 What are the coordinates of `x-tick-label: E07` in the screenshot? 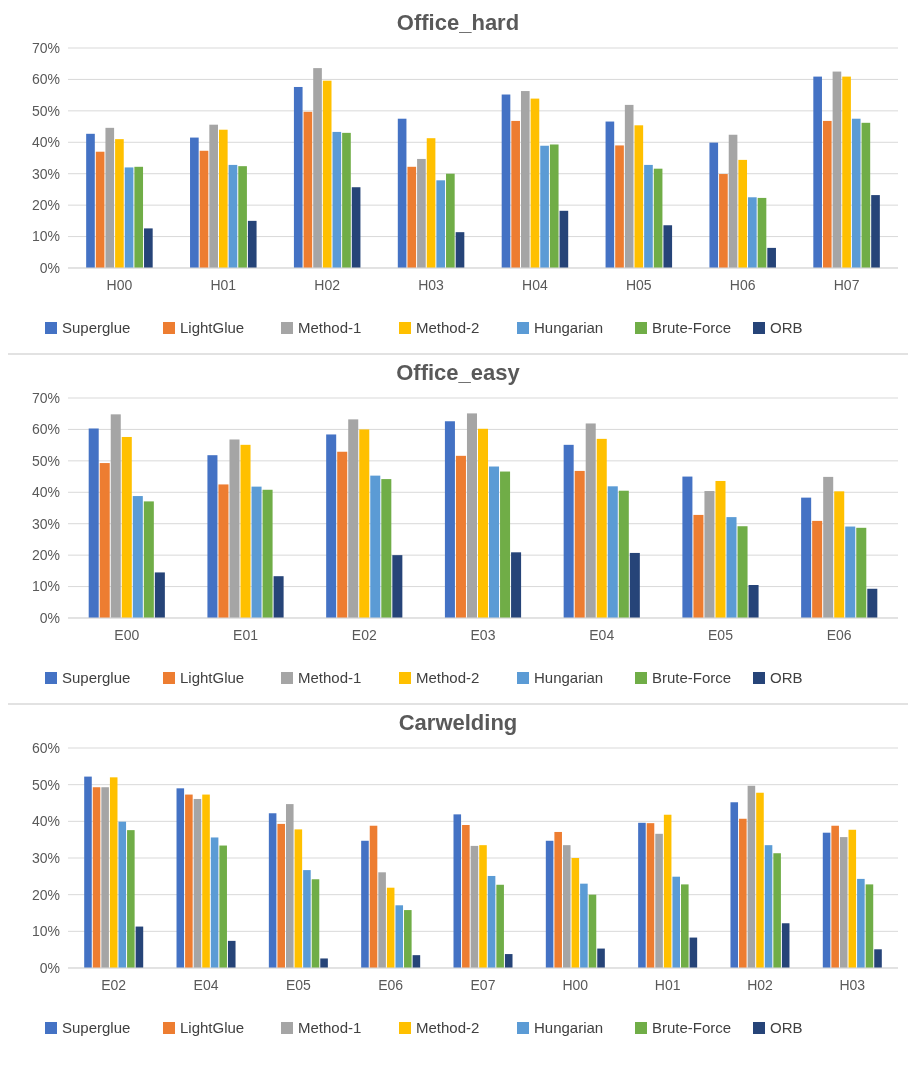 It's located at (483, 985).